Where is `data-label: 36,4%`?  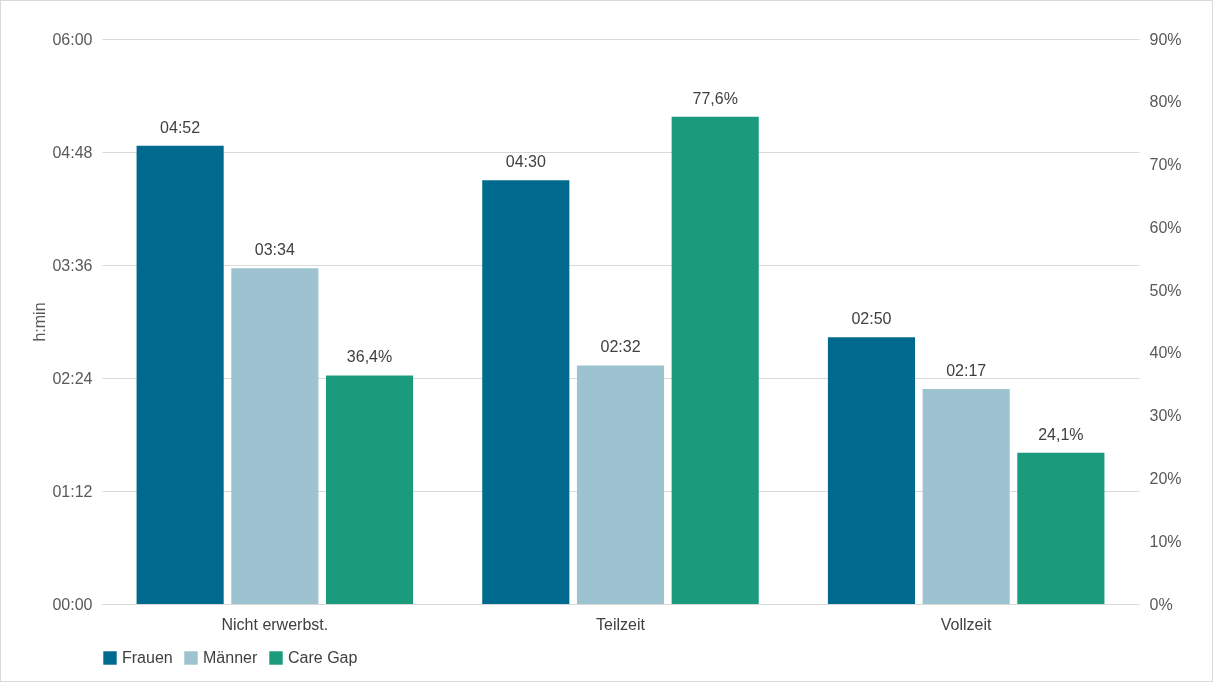 data-label: 36,4% is located at coordinates (369, 357).